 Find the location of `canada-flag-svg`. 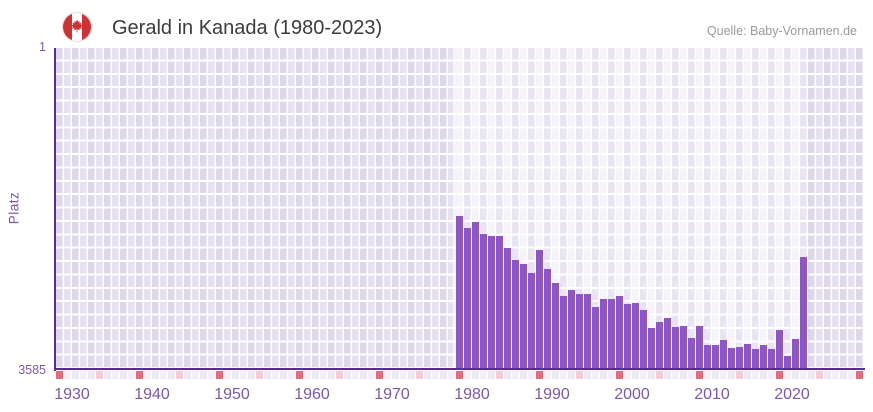

canada-flag-svg is located at coordinates (77, 27).